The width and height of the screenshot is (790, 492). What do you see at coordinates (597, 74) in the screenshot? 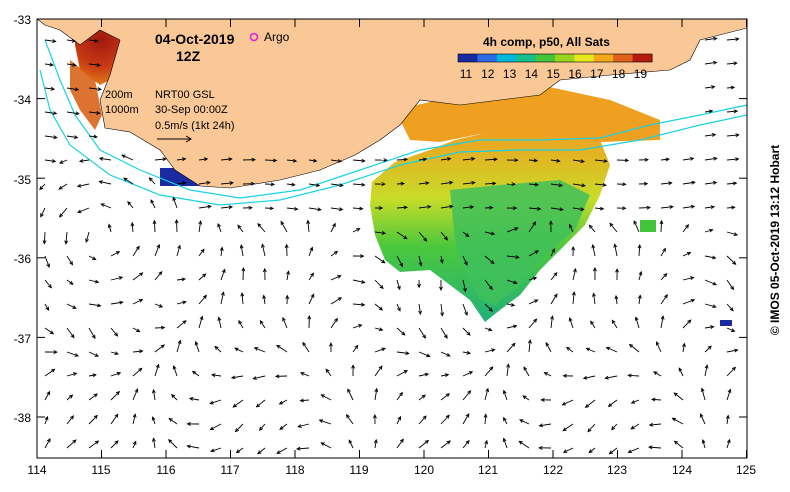
I see `colorbar-tick-label: 17` at bounding box center [597, 74].